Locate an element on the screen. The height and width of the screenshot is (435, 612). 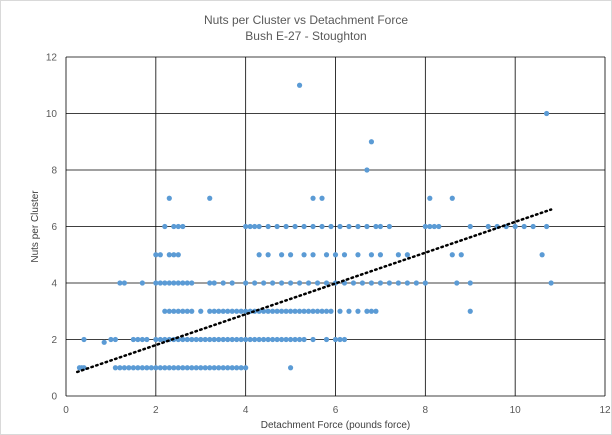
x-tick-label: 6 is located at coordinates (336, 410).